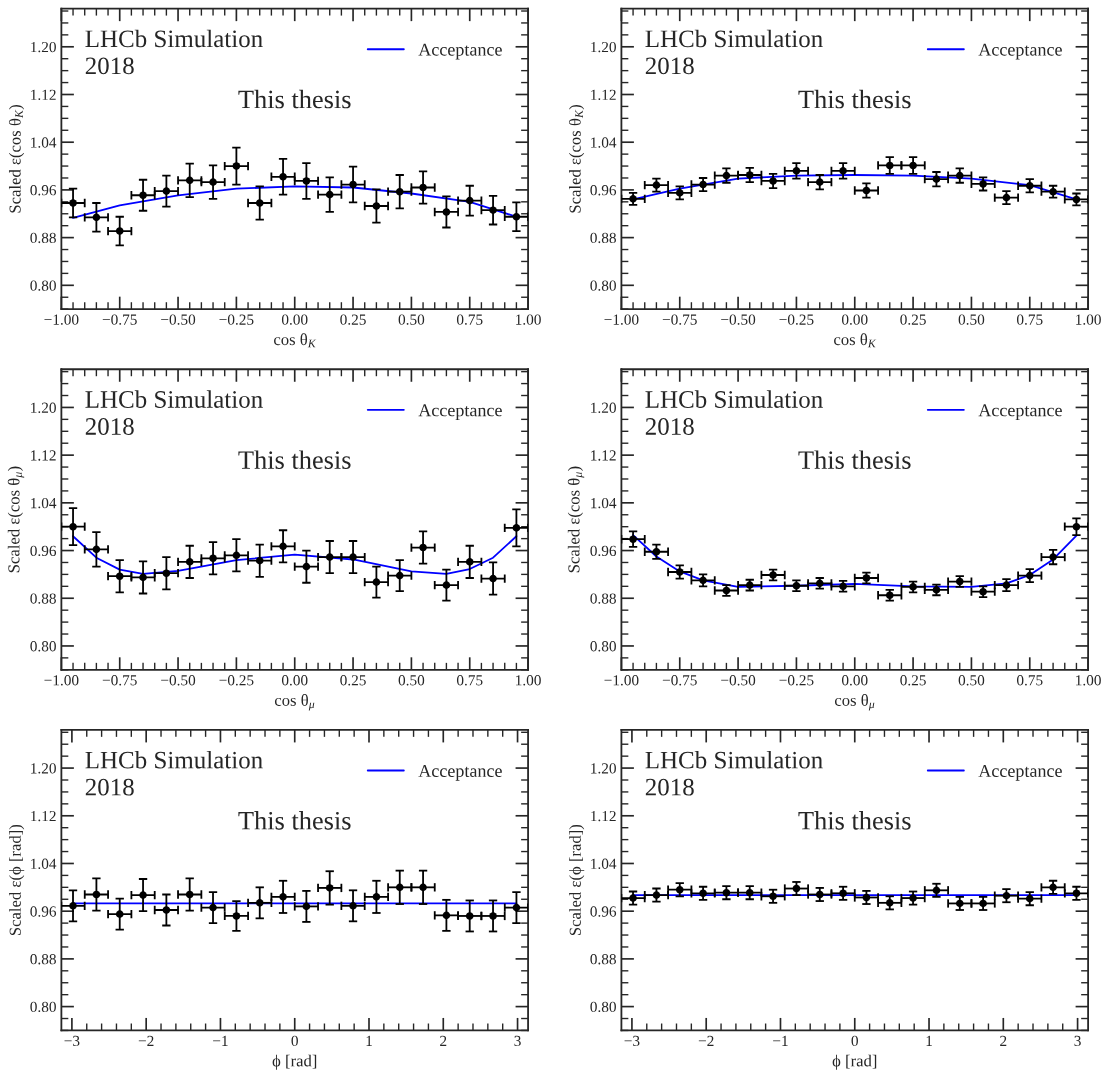 The width and height of the screenshot is (1116, 1079). What do you see at coordinates (576, 519) in the screenshot?
I see `y-axis-title: Scaled ε(cos θ$_{μ}$)` at bounding box center [576, 519].